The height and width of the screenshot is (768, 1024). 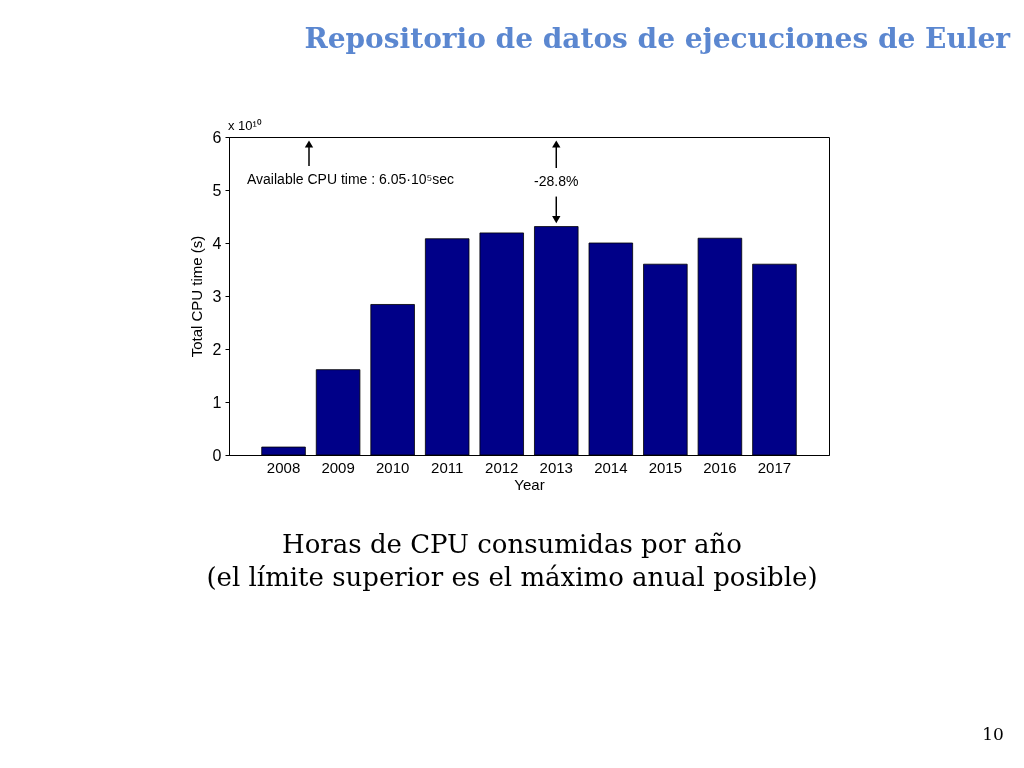 I want to click on y-tick-label: 6, so click(x=217, y=137).